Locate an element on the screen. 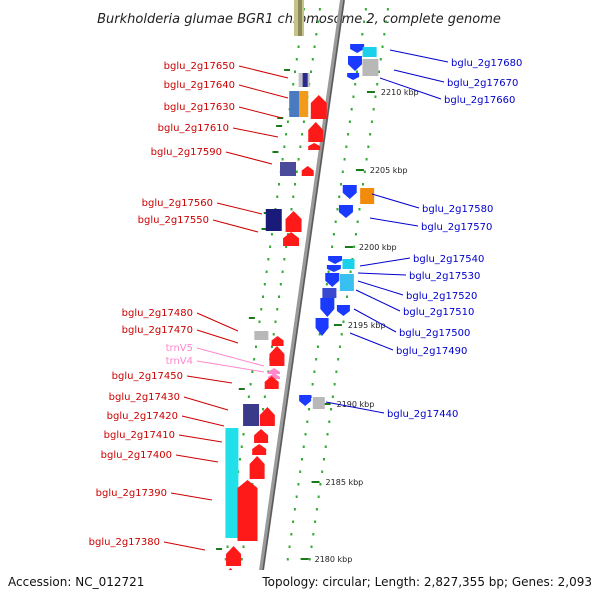 This screenshot has width=600, height=600. gene-block-orange is located at coordinates (304, 104).